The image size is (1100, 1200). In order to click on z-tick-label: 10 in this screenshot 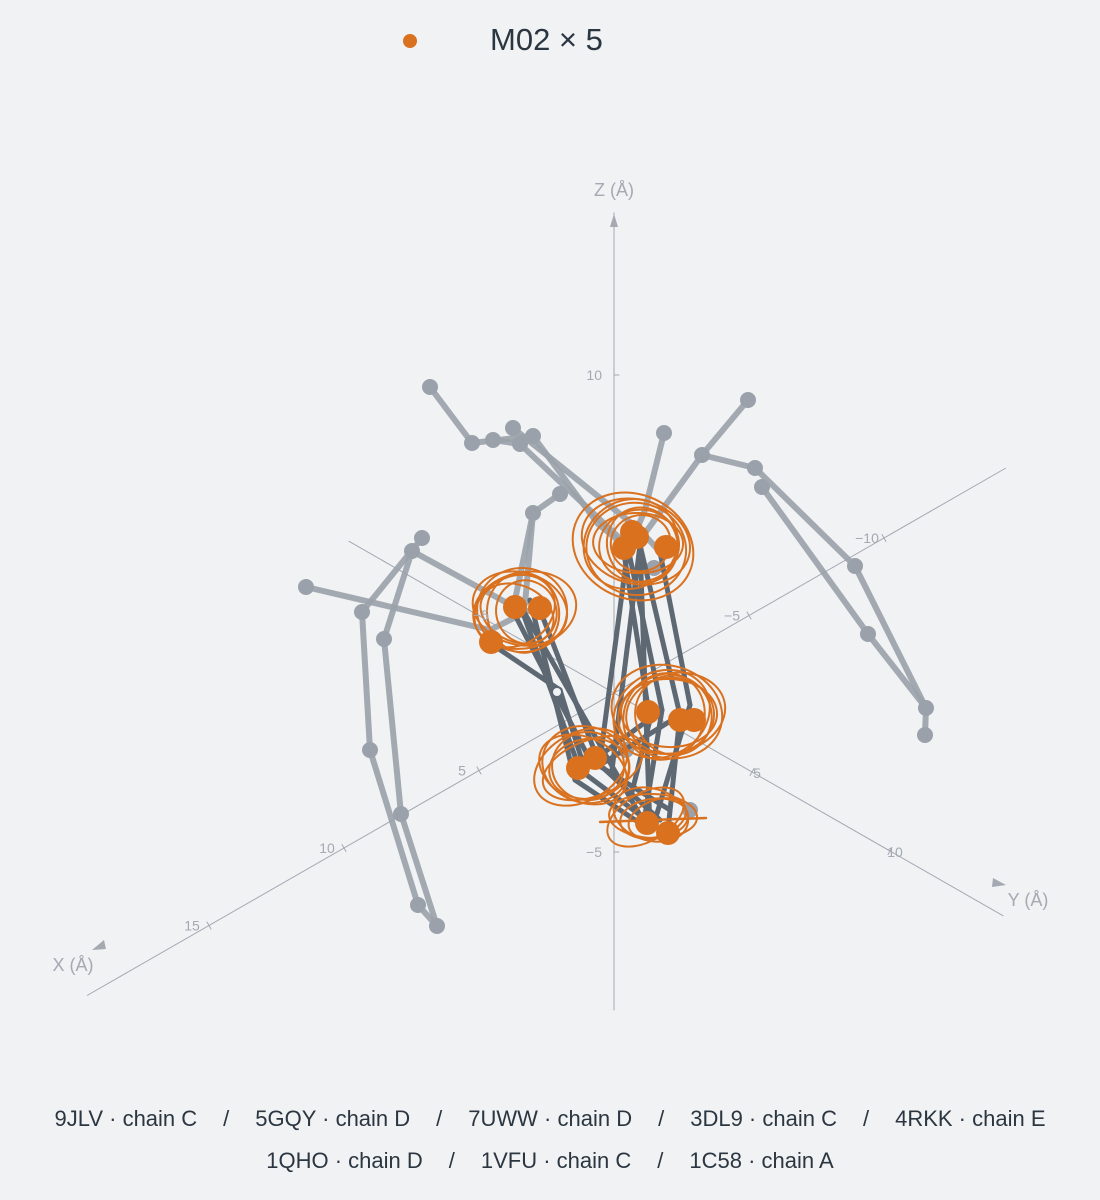, I will do `click(594, 375)`.